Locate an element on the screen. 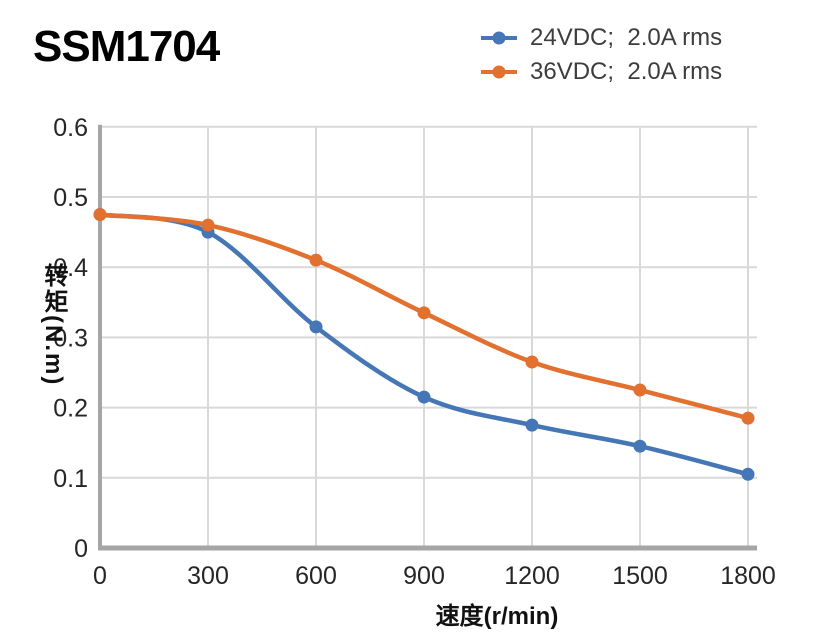 This screenshot has width=831, height=640. x-tick-label: 900 is located at coordinates (424, 576).